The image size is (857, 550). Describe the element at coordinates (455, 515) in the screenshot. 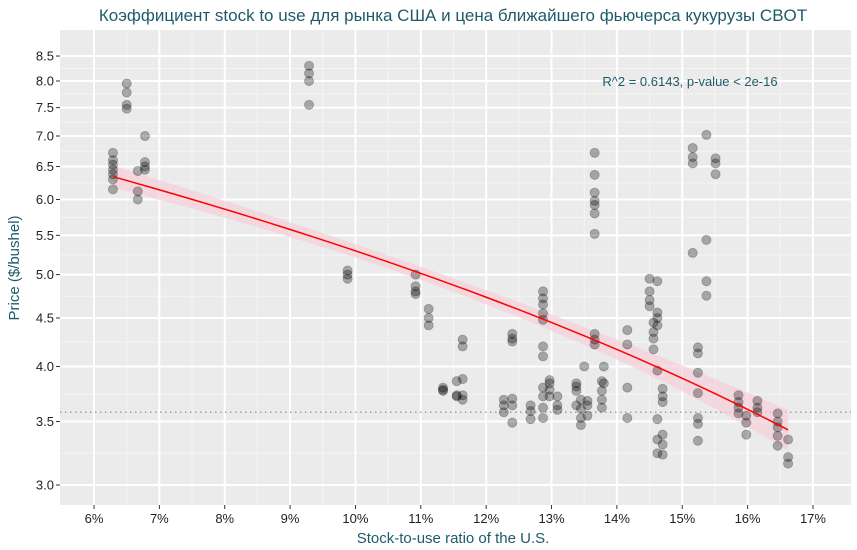

I see `x-tick-labels: 6% 7% 8% 9% 10% 11% 12% 13% 14% 15% 16% 17%` at that location.